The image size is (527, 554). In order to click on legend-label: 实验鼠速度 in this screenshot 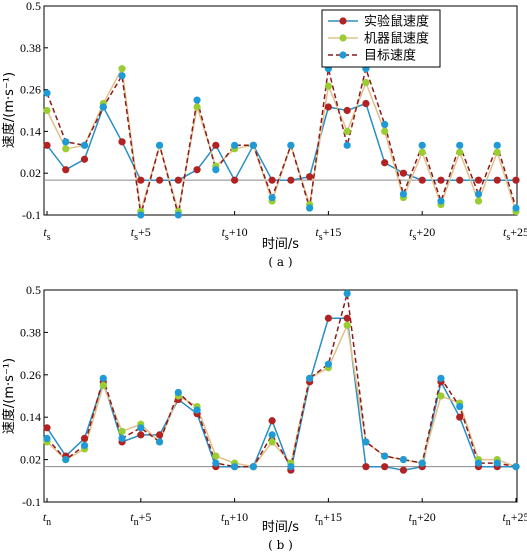, I will do `click(396, 22)`.